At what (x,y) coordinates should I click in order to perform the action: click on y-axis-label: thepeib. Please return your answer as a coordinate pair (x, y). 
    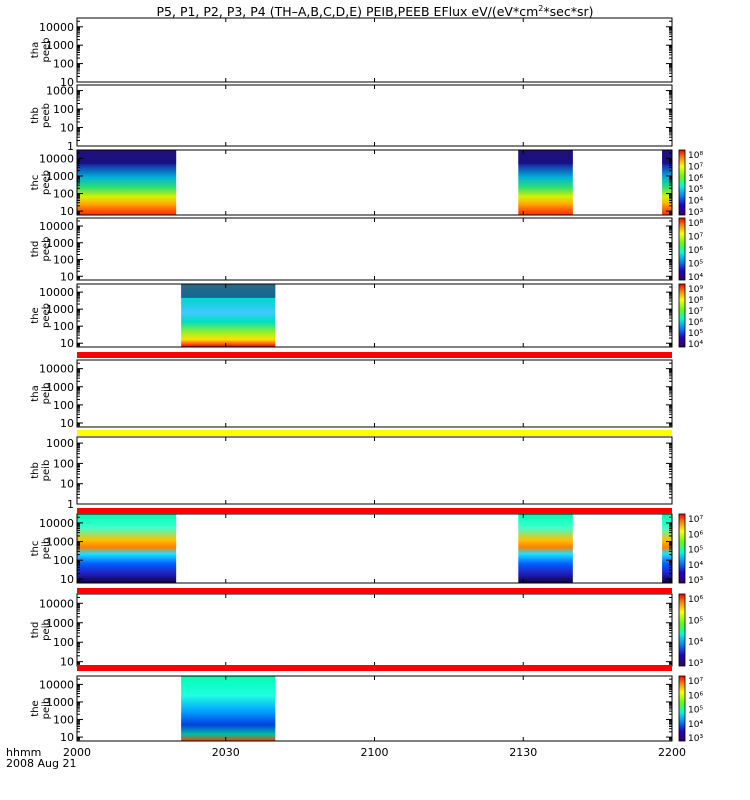
    Looking at the image, I should click on (41, 709).